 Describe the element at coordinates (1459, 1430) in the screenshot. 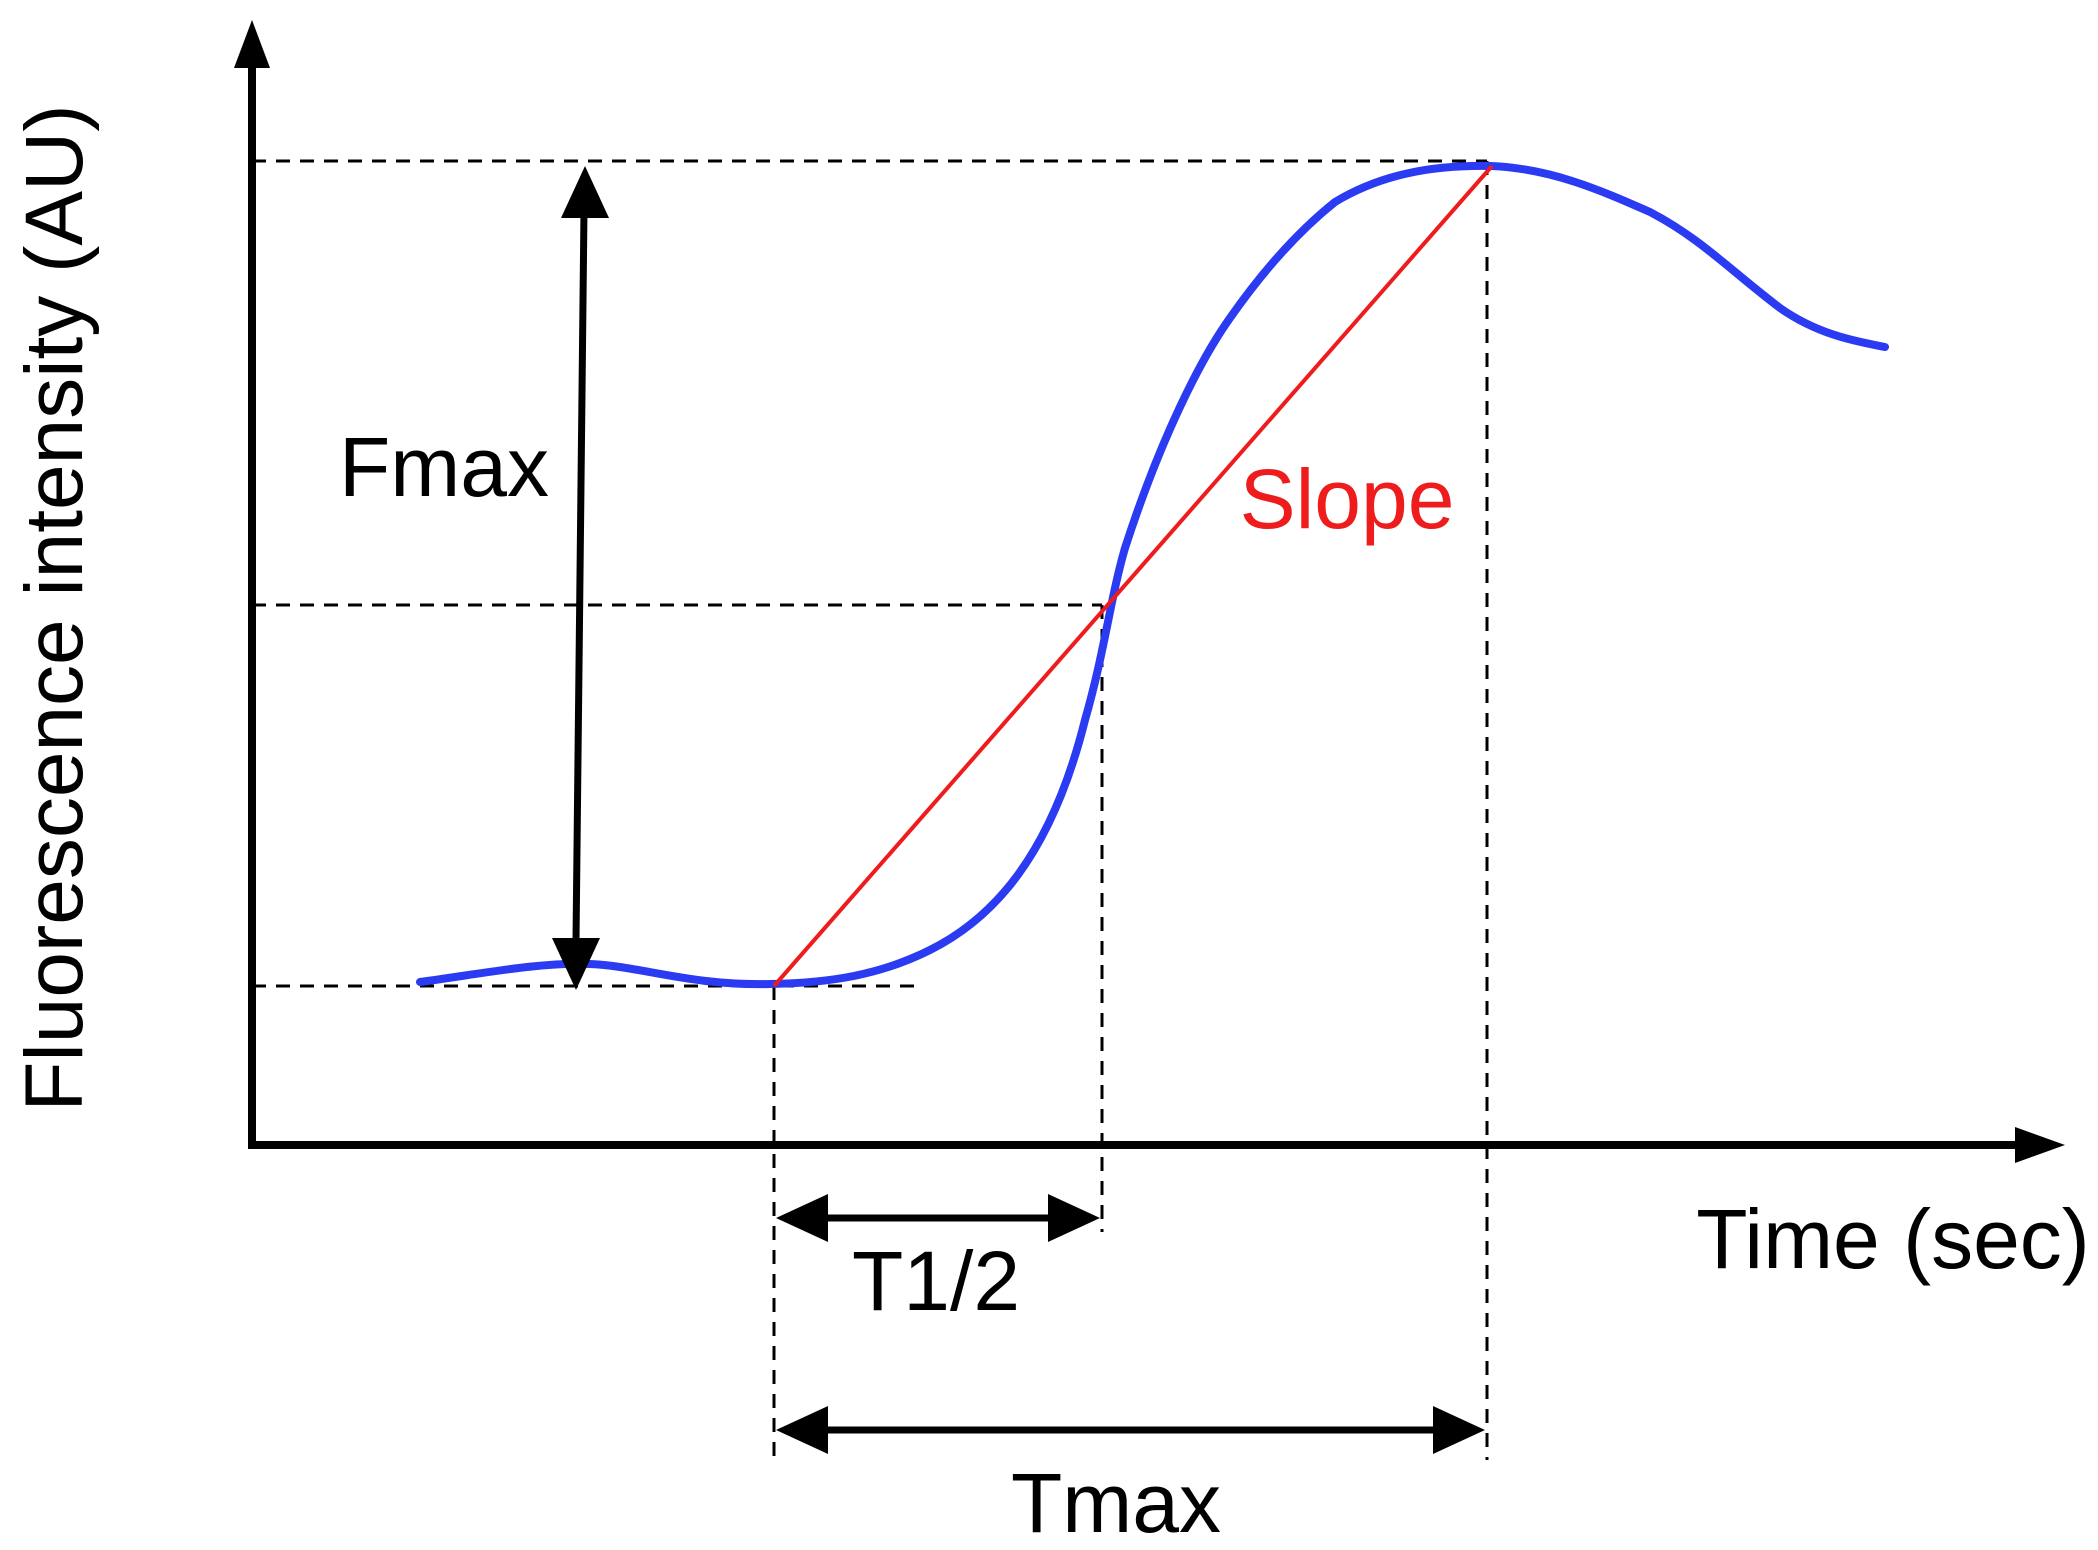

I see `tmax-arrowhead-right` at that location.